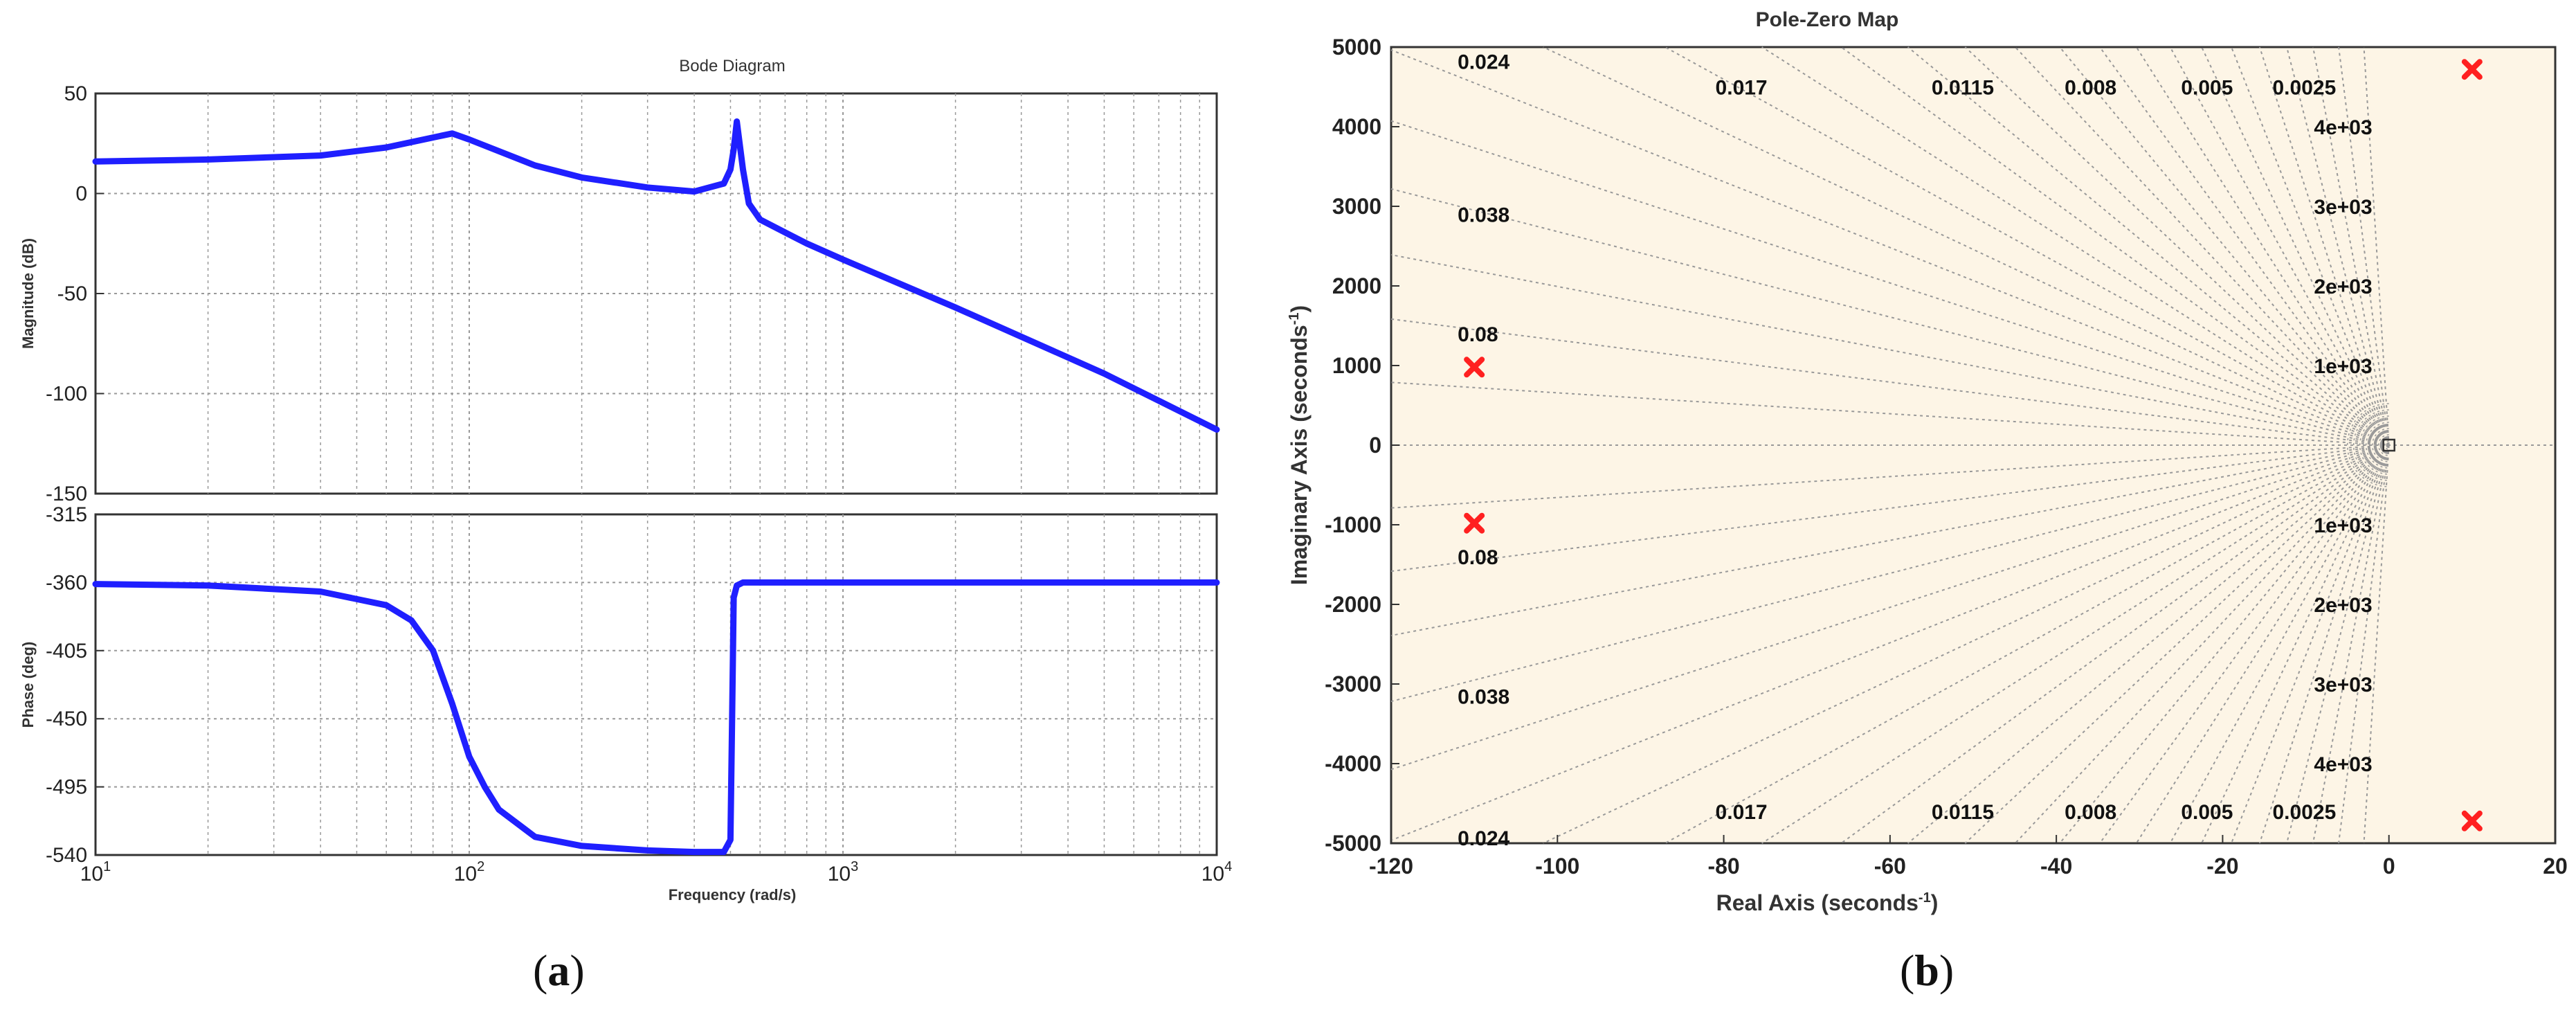 The width and height of the screenshot is (2576, 1017). What do you see at coordinates (1353, 604) in the screenshot?
I see `pz-y-tick-label: -2000` at bounding box center [1353, 604].